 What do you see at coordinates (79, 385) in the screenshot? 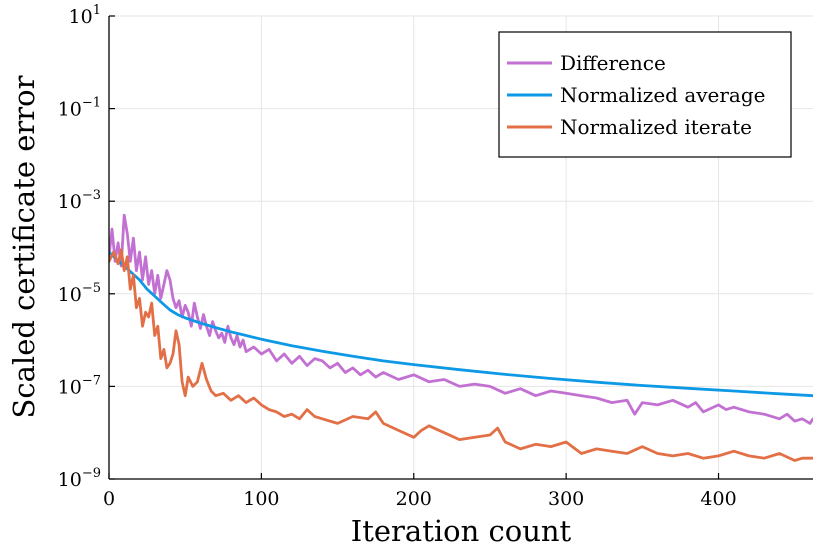
I see `y-tick-label: 10⁻⁷` at bounding box center [79, 385].